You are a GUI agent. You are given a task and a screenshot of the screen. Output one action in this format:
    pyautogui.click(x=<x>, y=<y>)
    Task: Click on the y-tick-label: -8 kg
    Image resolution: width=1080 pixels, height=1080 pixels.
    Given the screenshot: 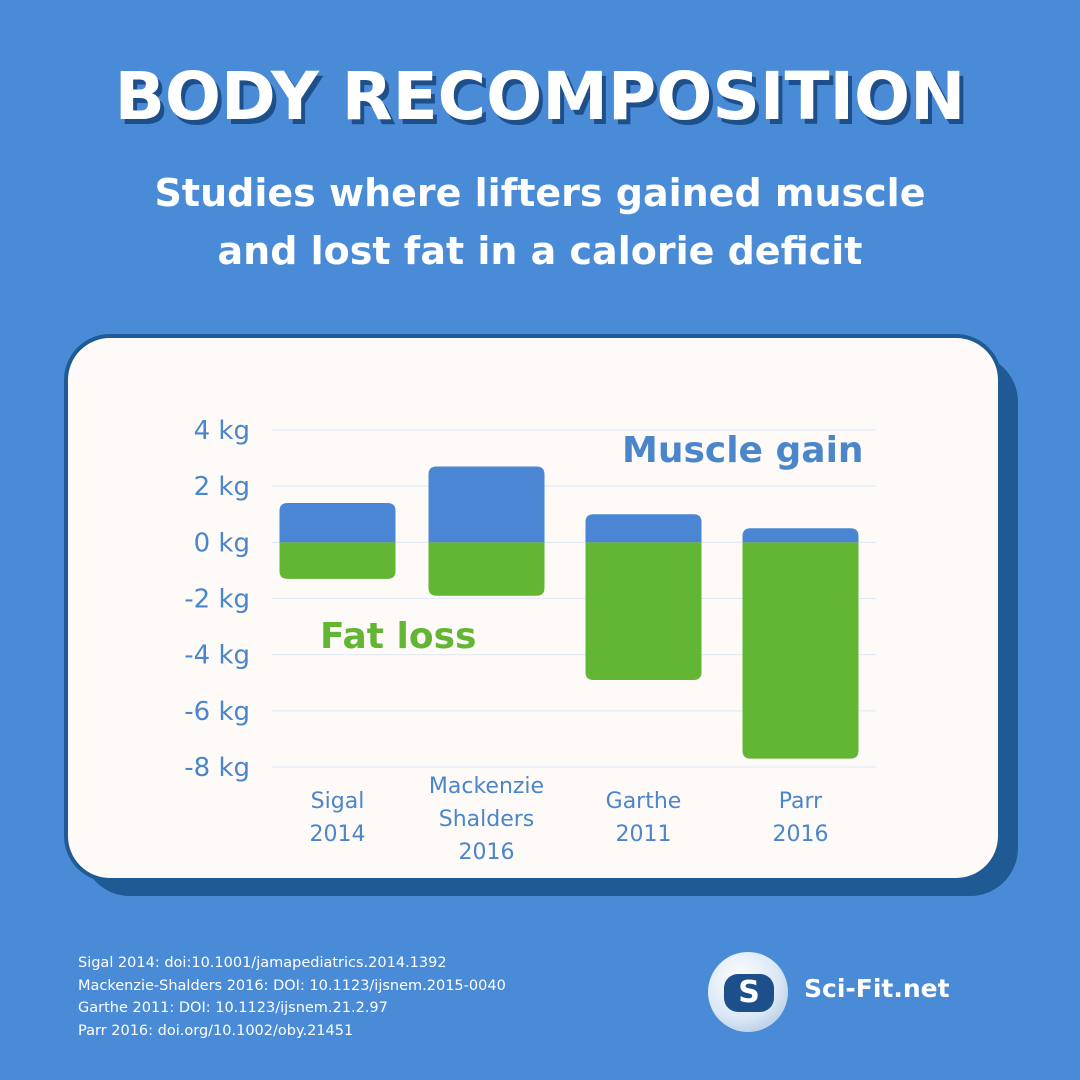 What is the action you would take?
    pyautogui.click(x=217, y=768)
    